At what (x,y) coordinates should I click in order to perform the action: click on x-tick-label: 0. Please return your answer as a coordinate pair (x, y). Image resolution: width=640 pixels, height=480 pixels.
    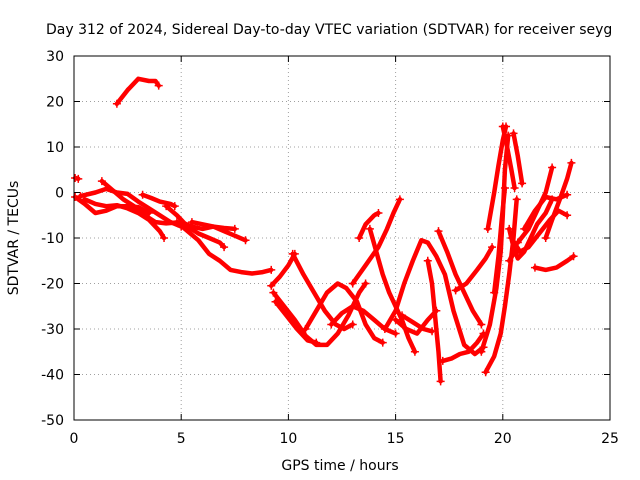
    Looking at the image, I should click on (74, 439).